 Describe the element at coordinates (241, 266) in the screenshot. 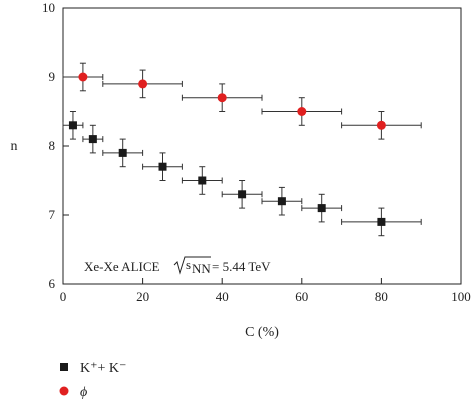

I see `annotation-value: = 5.44 TeV` at that location.